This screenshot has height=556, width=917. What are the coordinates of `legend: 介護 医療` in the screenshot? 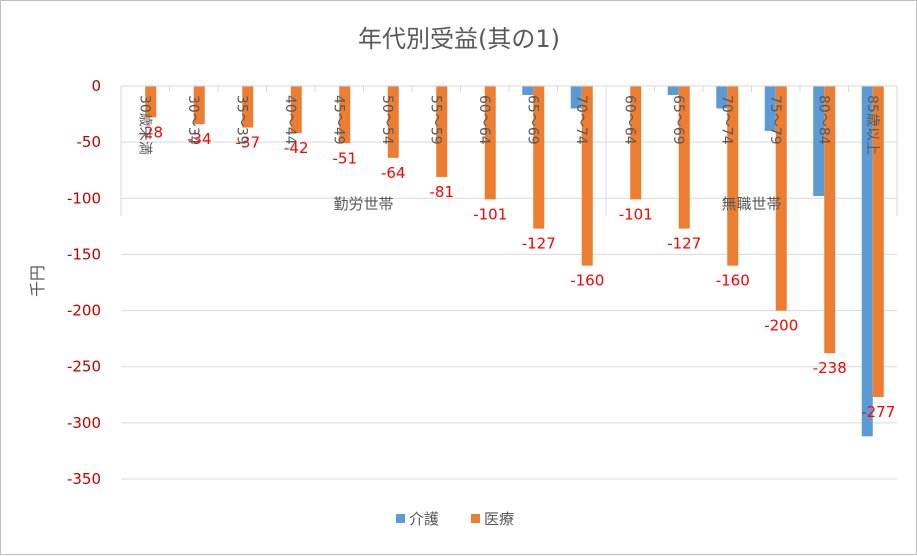 It's located at (455, 519).